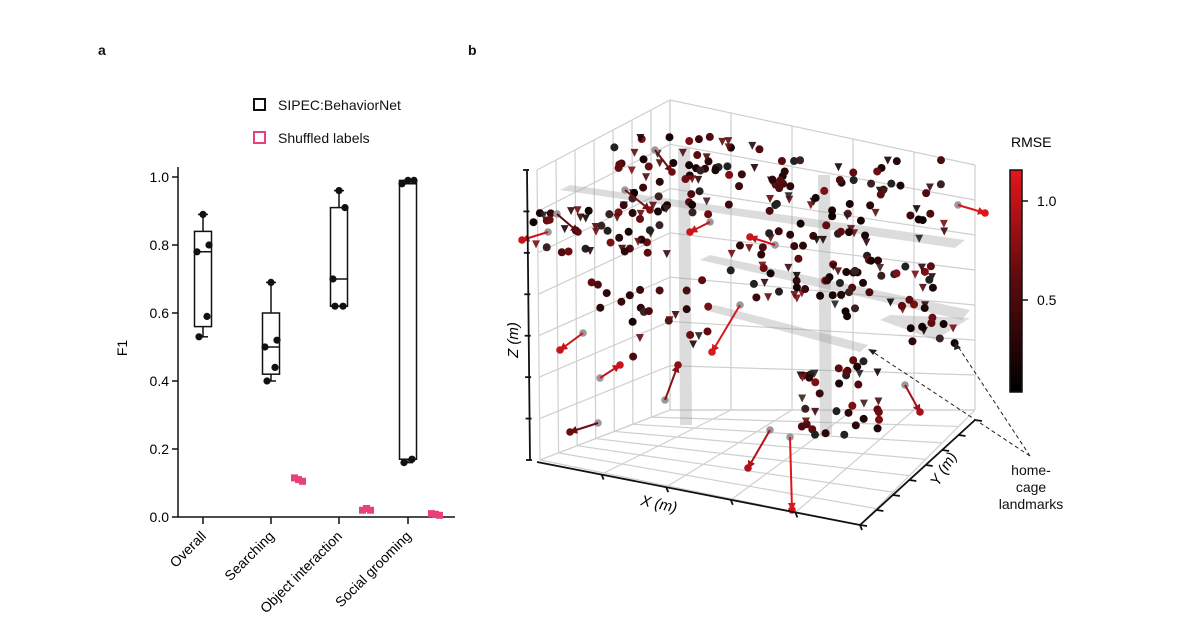 This screenshot has width=1186, height=637. I want to click on legend-label-sipec: SIPEC:BehaviorNet, so click(339, 104).